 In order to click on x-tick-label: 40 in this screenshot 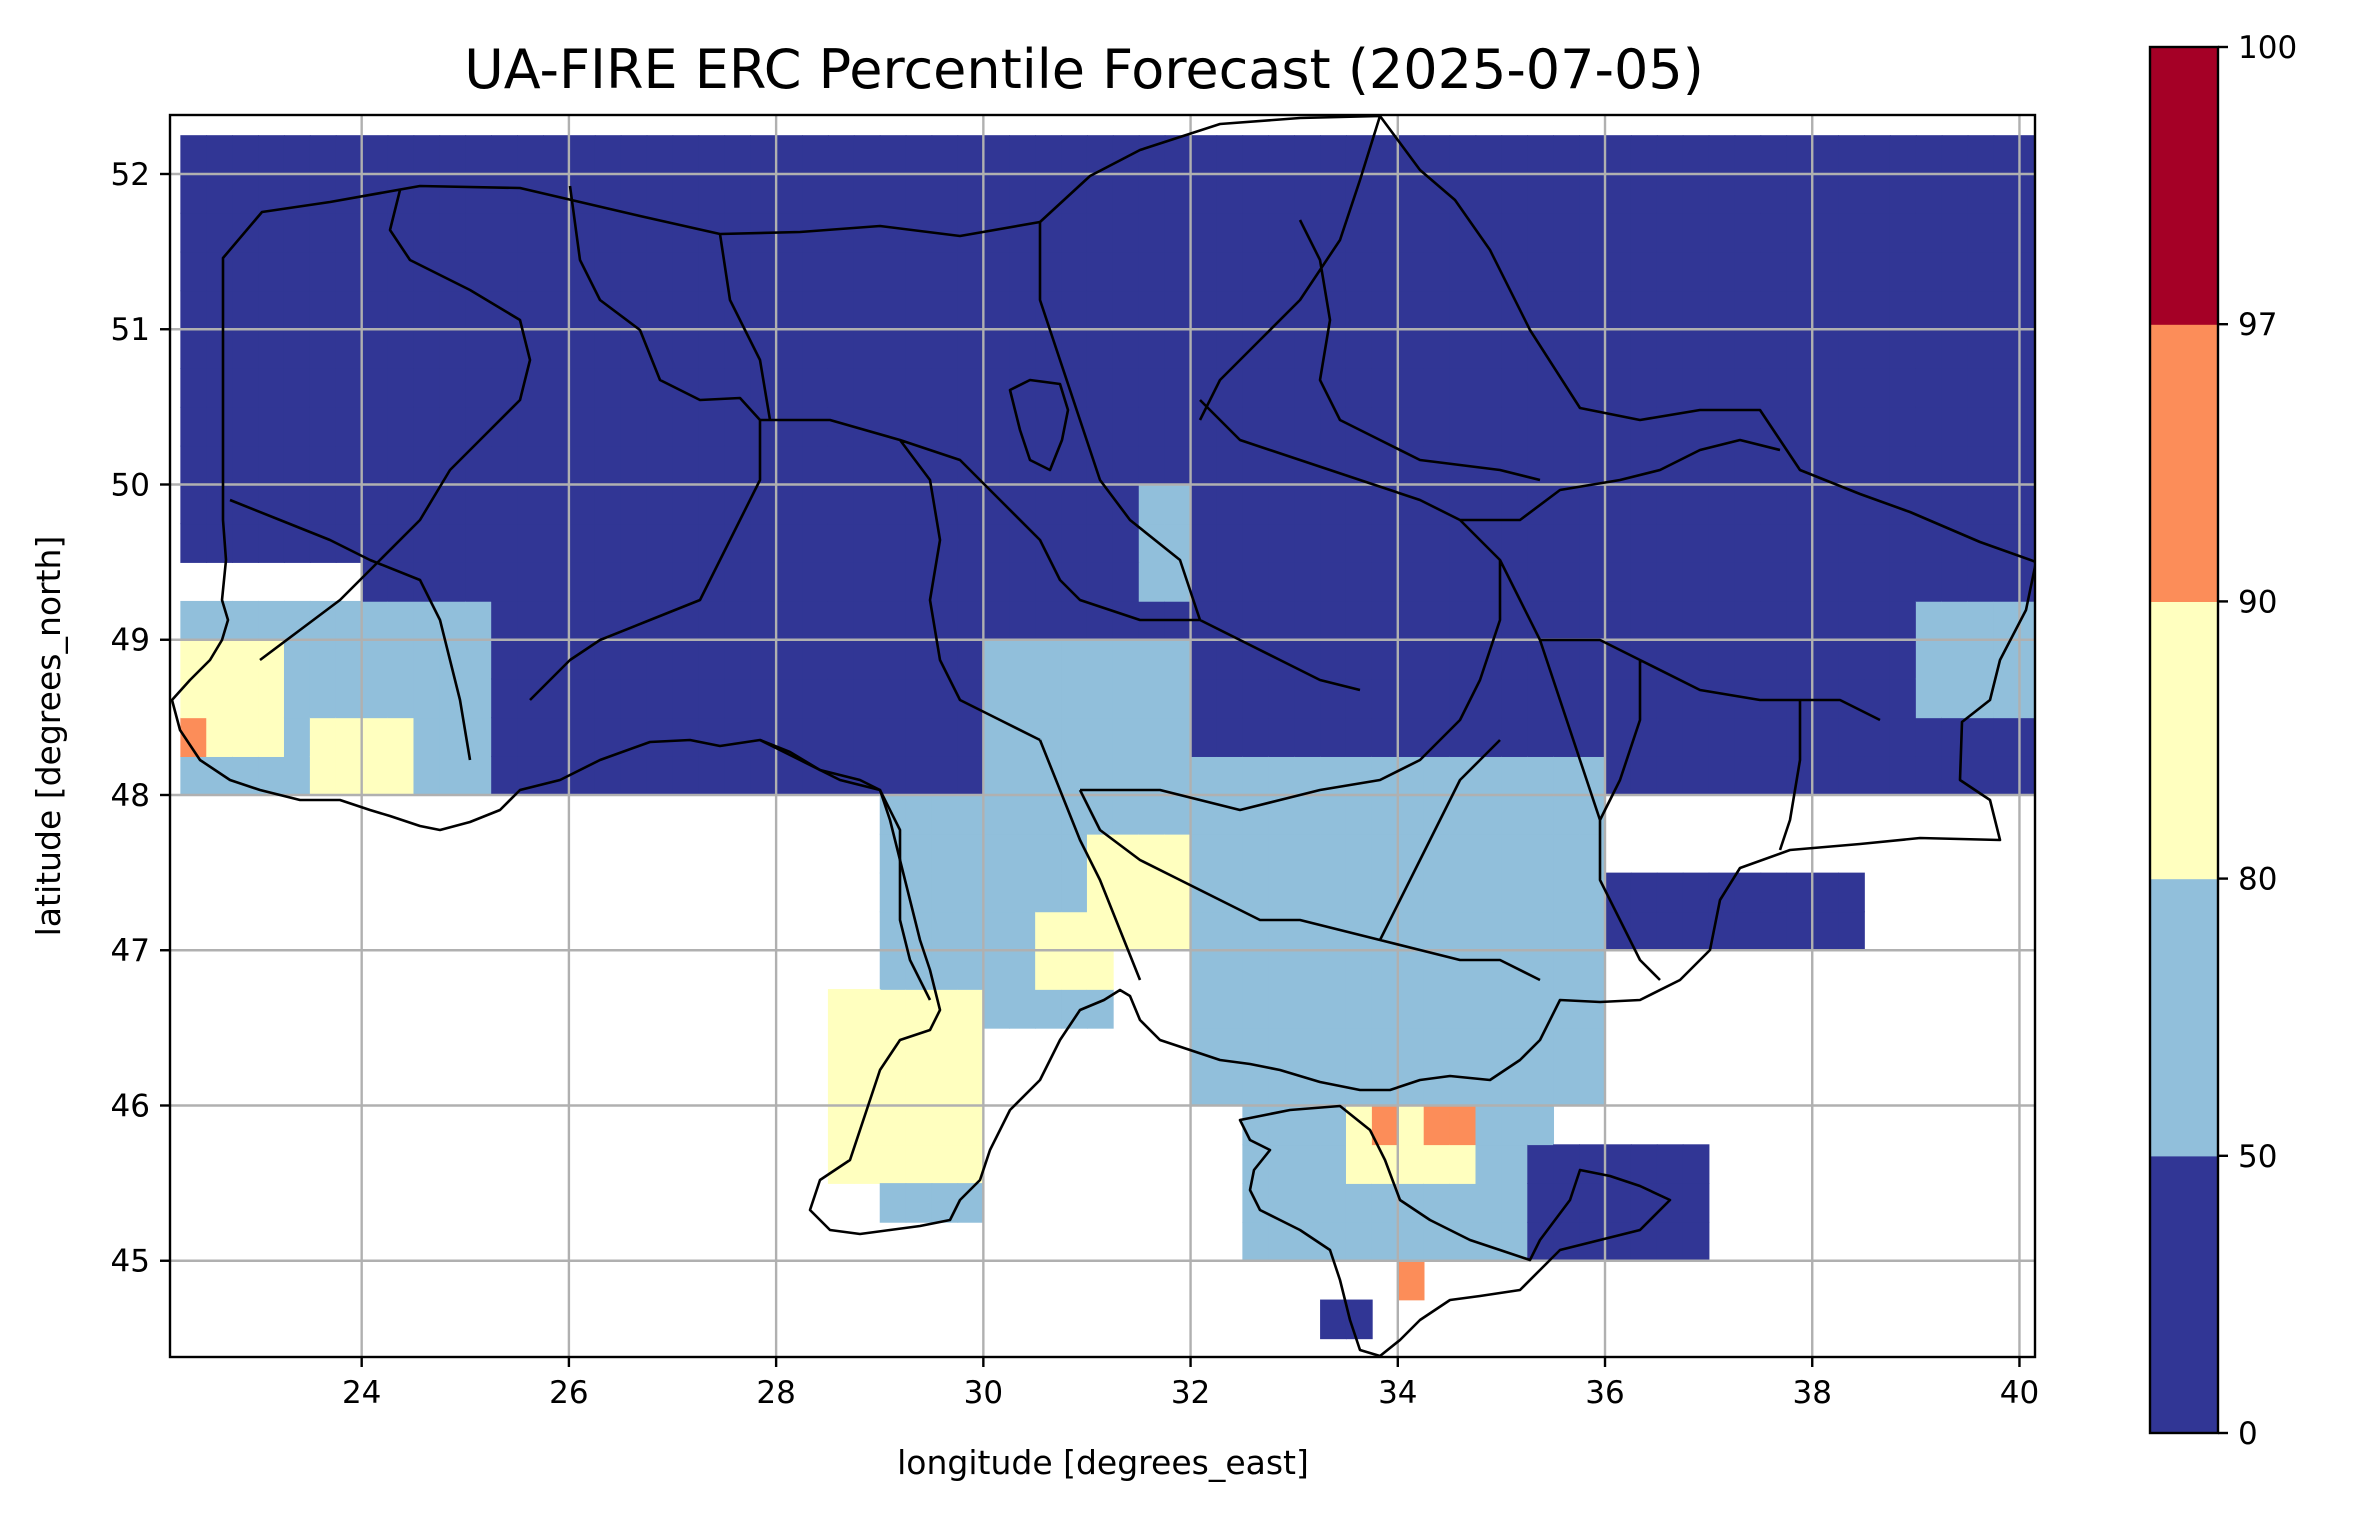, I will do `click(2019, 1393)`.